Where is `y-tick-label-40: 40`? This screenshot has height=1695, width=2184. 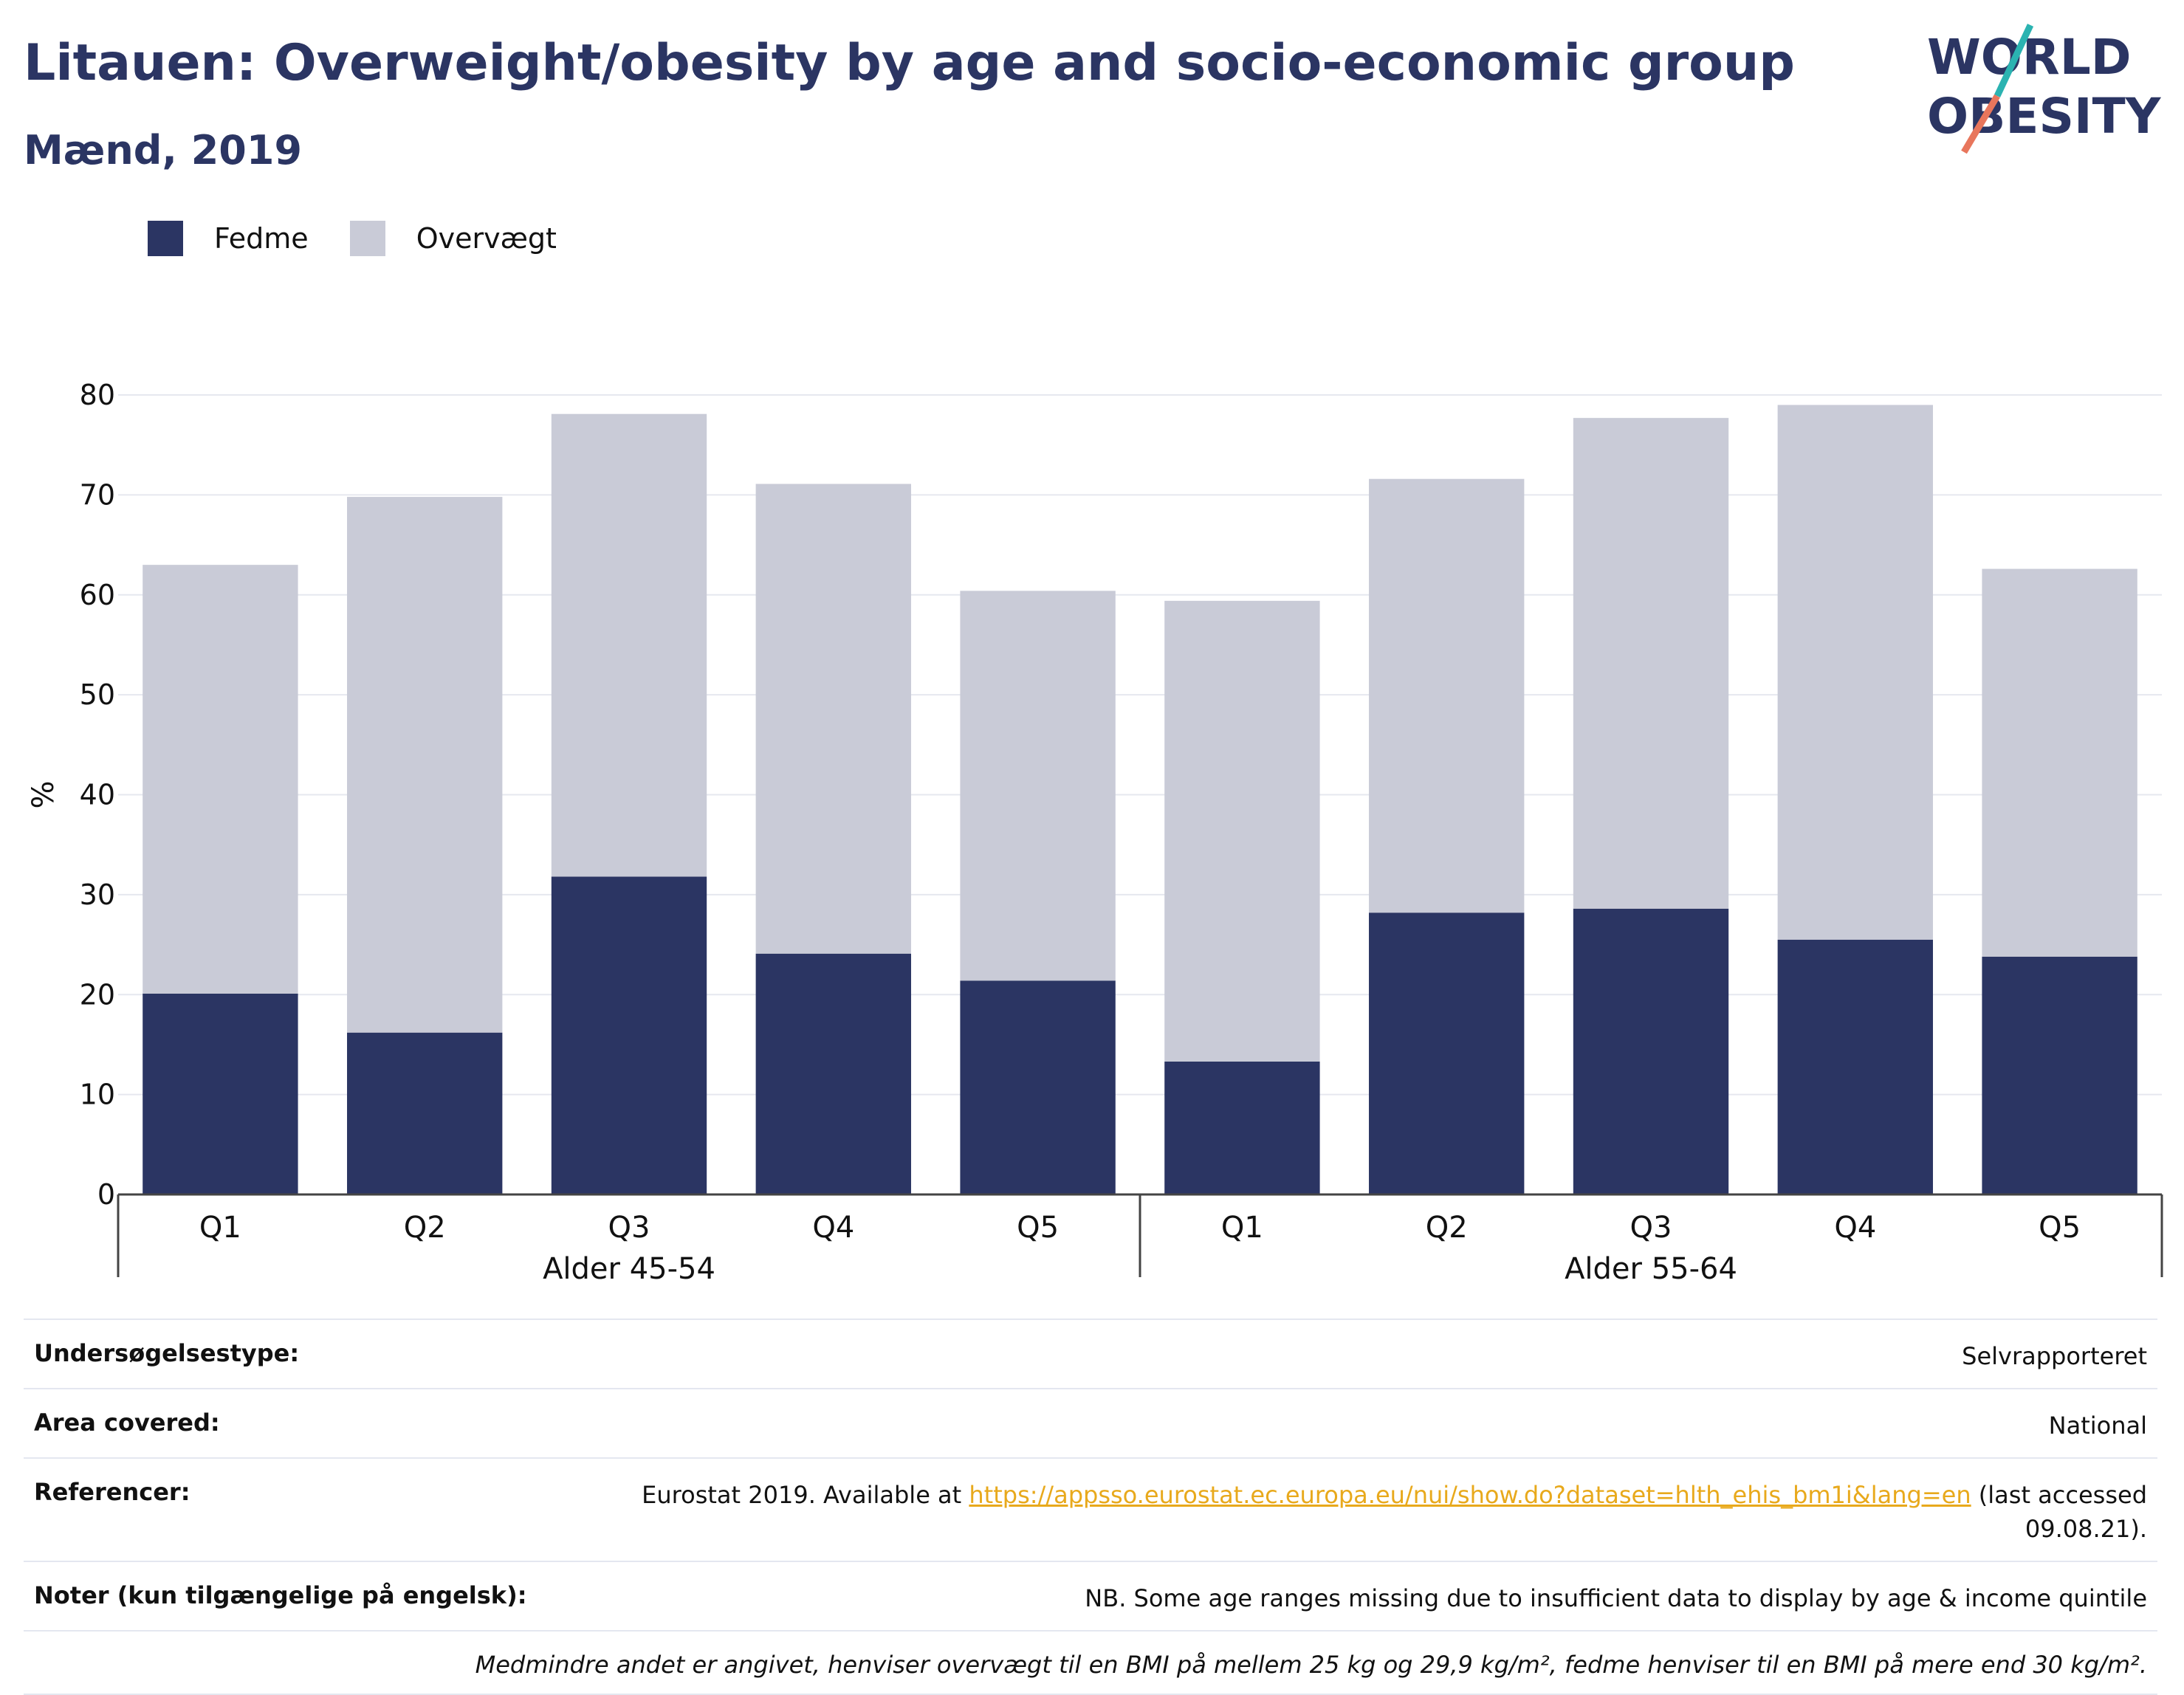
y-tick-label-40: 40 is located at coordinates (98, 795).